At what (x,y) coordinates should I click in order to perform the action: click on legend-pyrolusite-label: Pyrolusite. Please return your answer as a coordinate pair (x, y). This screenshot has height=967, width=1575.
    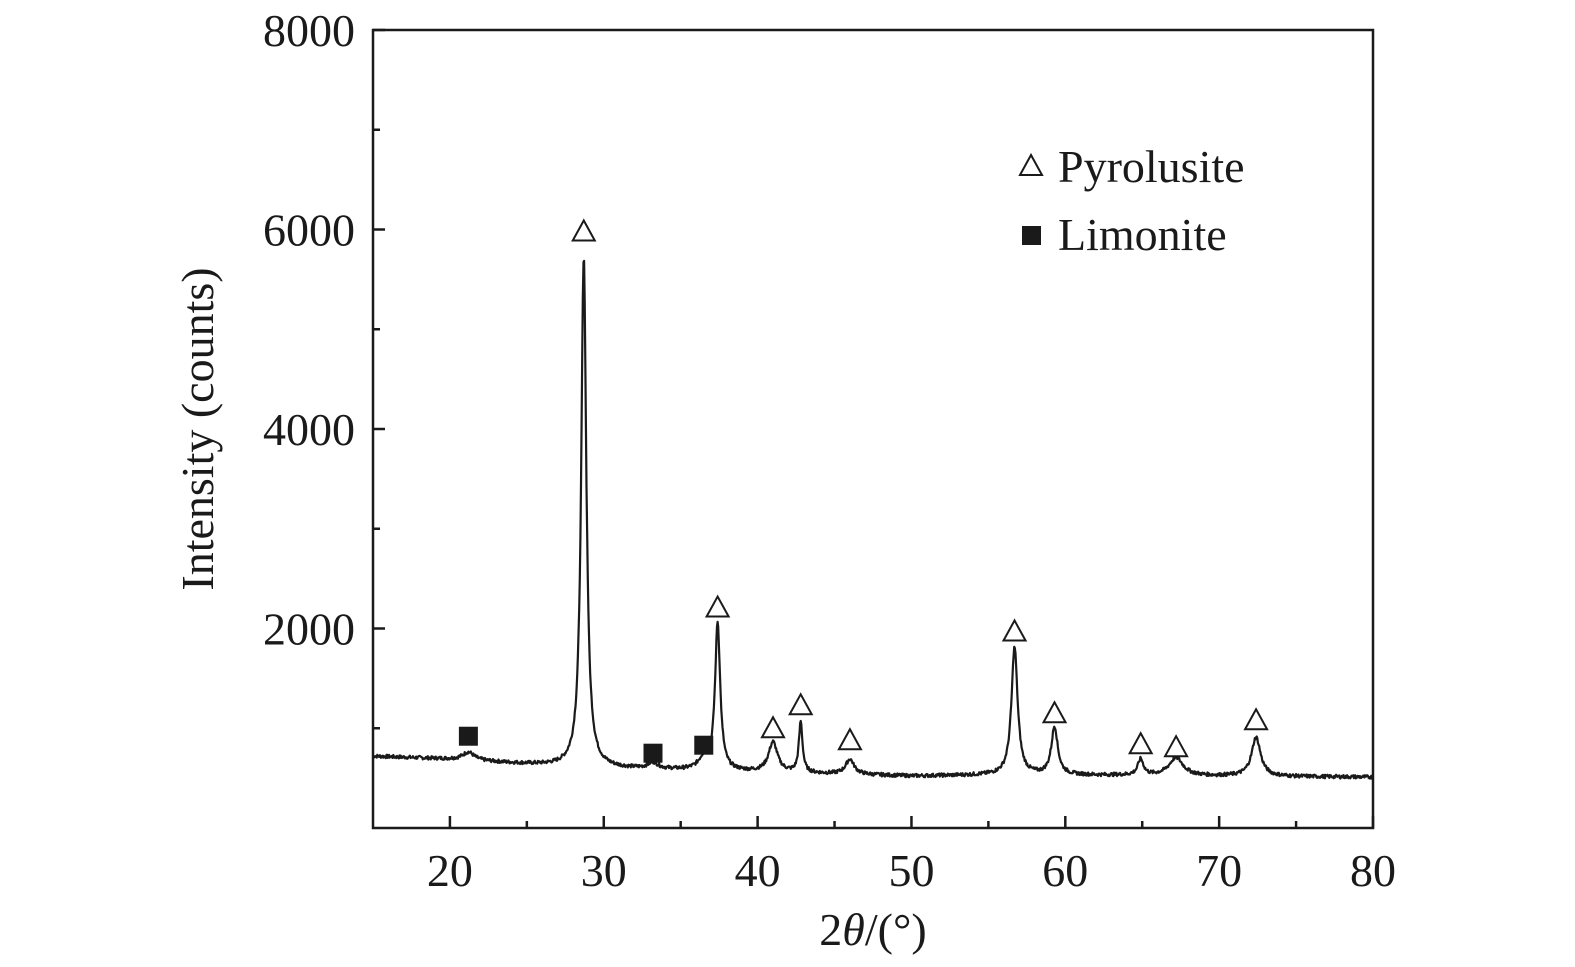
    Looking at the image, I should click on (1151, 166).